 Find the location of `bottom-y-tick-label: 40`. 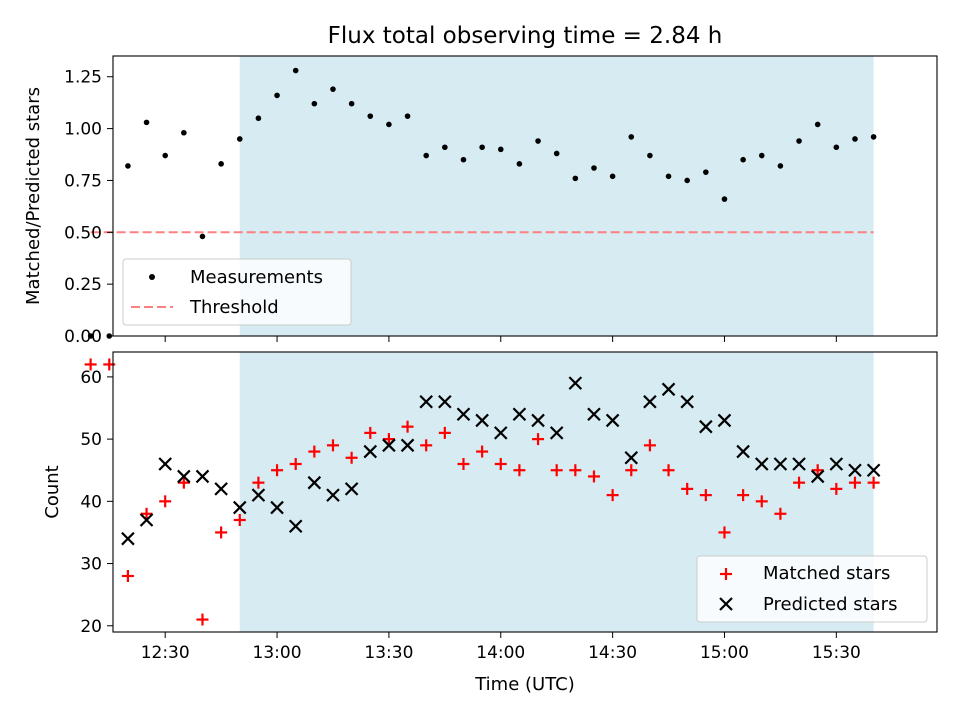

bottom-y-tick-label: 40 is located at coordinates (91, 502).